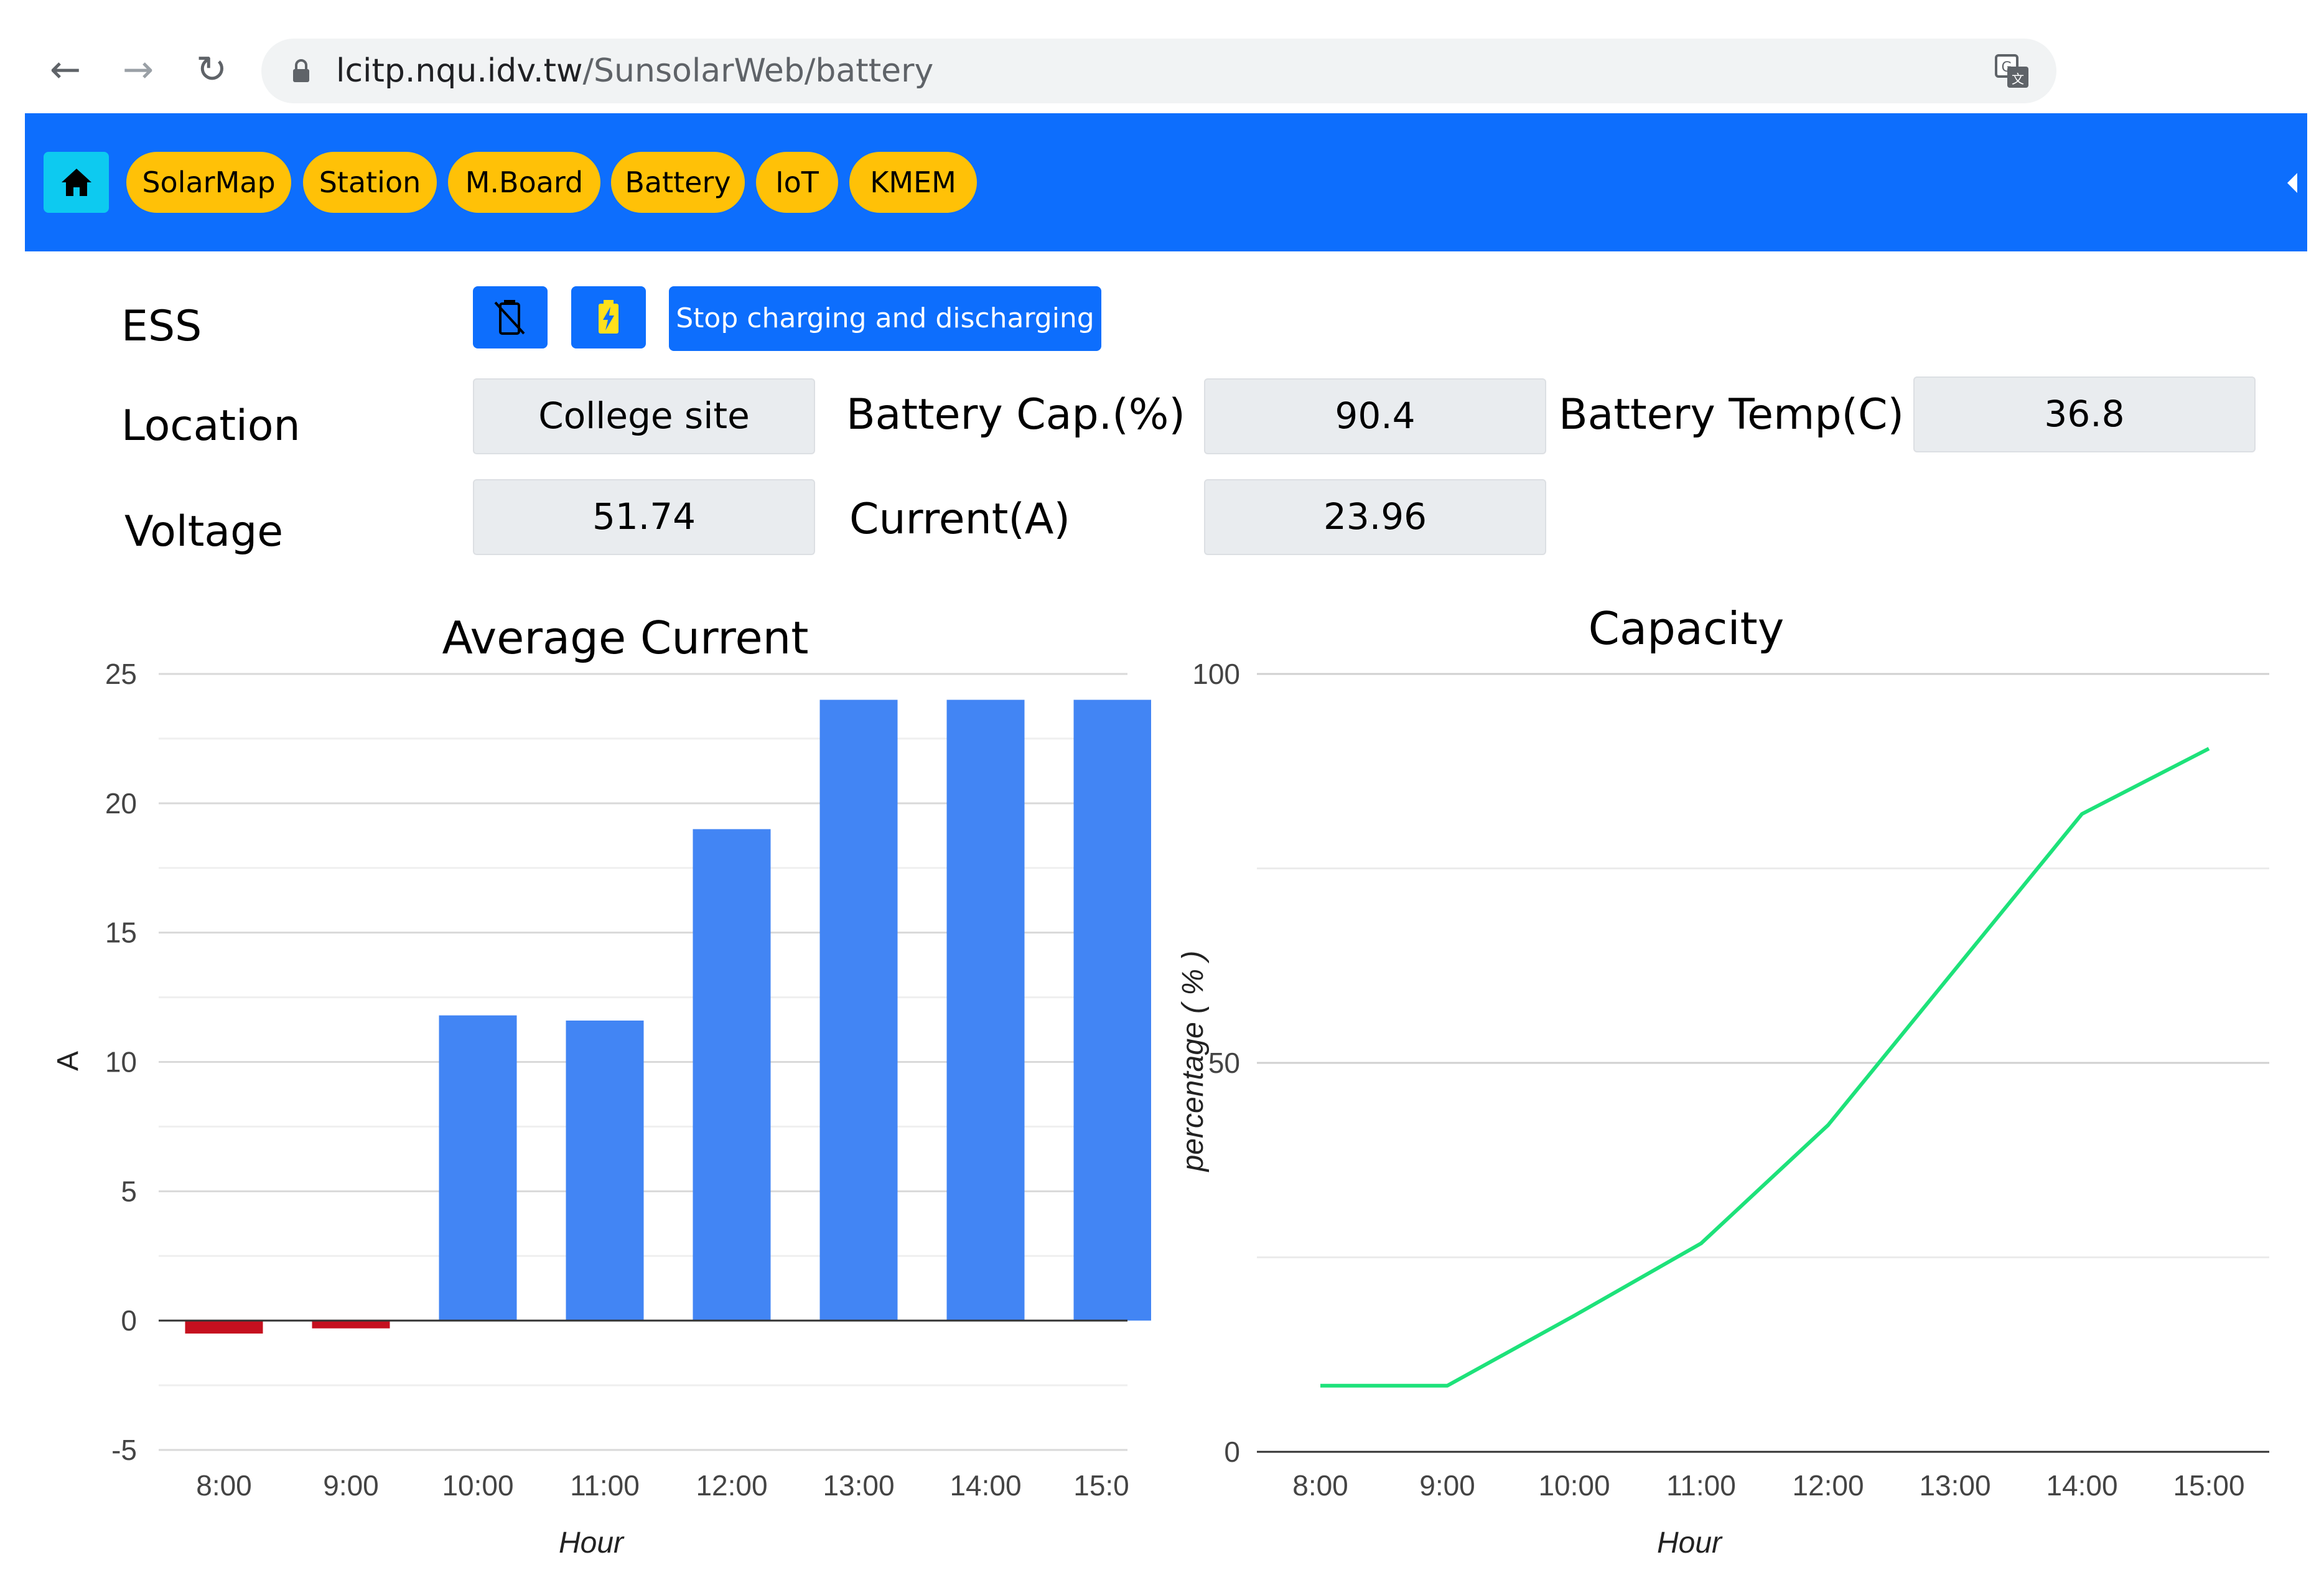 This screenshot has width=2324, height=1580. I want to click on y-tick-label: 15, so click(121, 933).